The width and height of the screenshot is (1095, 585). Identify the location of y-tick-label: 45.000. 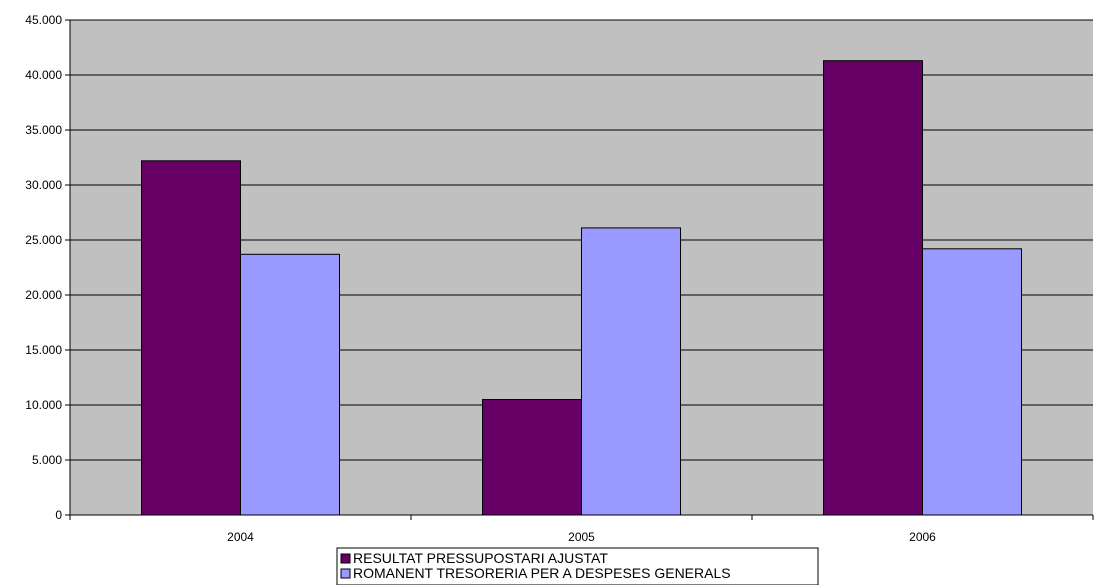
(43, 20).